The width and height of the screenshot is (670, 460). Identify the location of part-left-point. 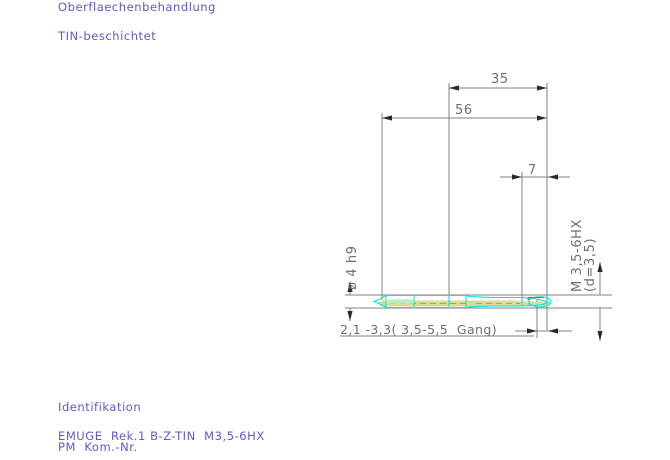
(376, 301).